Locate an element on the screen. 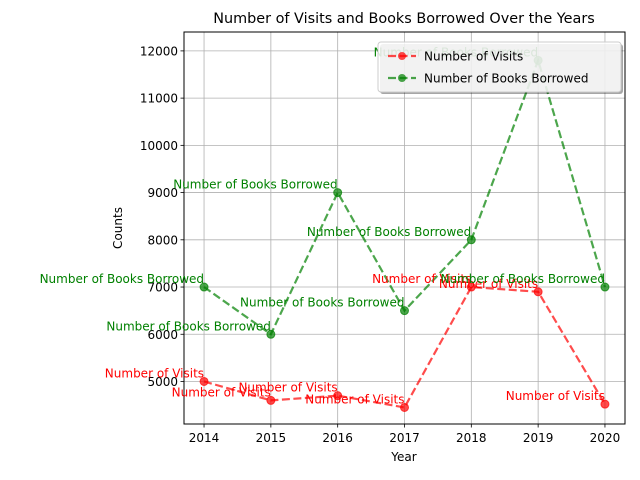  x-tick-label: 2015 is located at coordinates (271, 438).